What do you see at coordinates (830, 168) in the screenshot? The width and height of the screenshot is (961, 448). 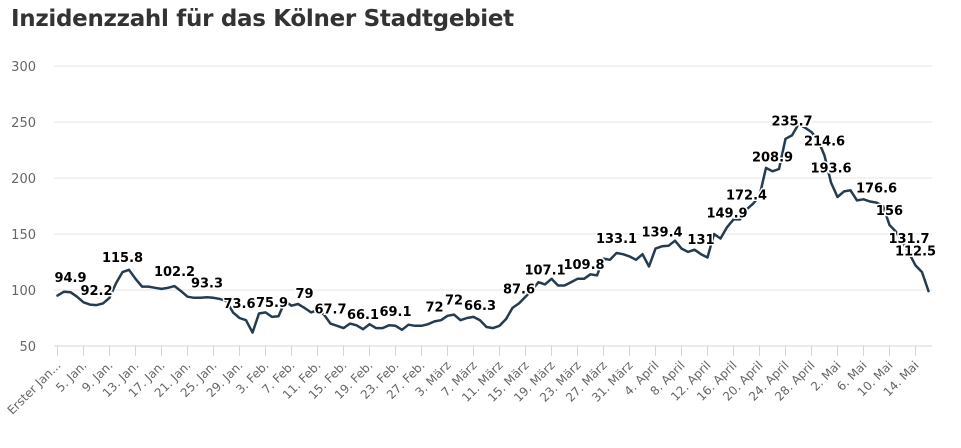 I see `data-label: 193.6` at bounding box center [830, 168].